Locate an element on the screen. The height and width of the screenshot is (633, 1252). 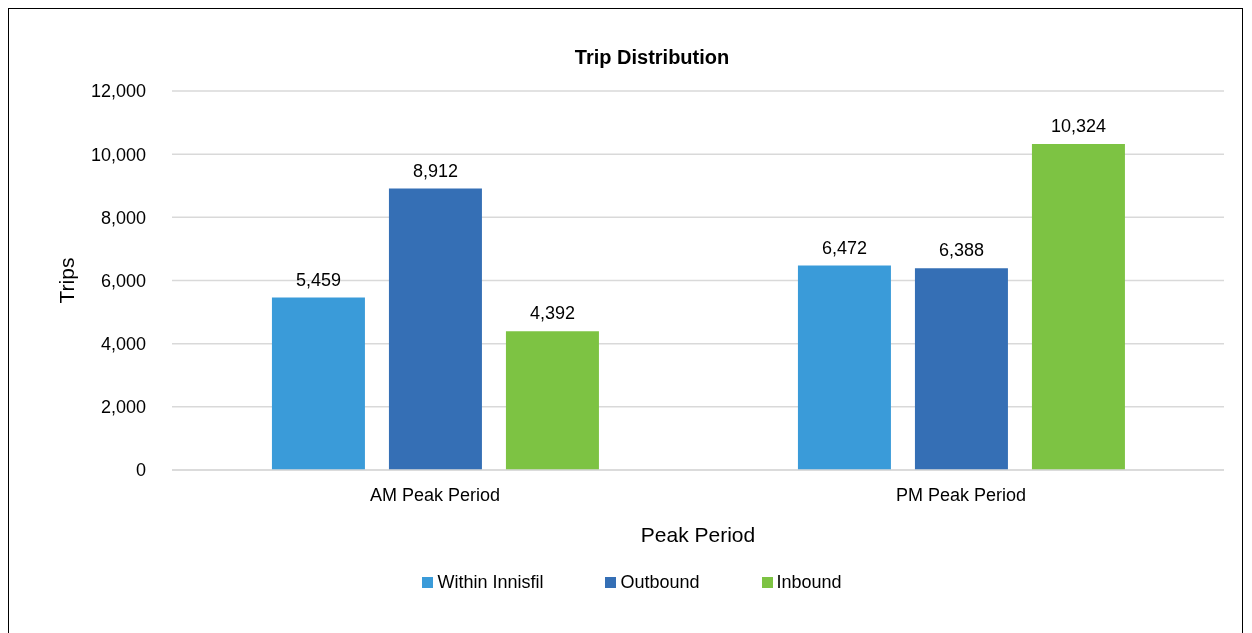
y-tick-label: 2,000 is located at coordinates (123, 407).